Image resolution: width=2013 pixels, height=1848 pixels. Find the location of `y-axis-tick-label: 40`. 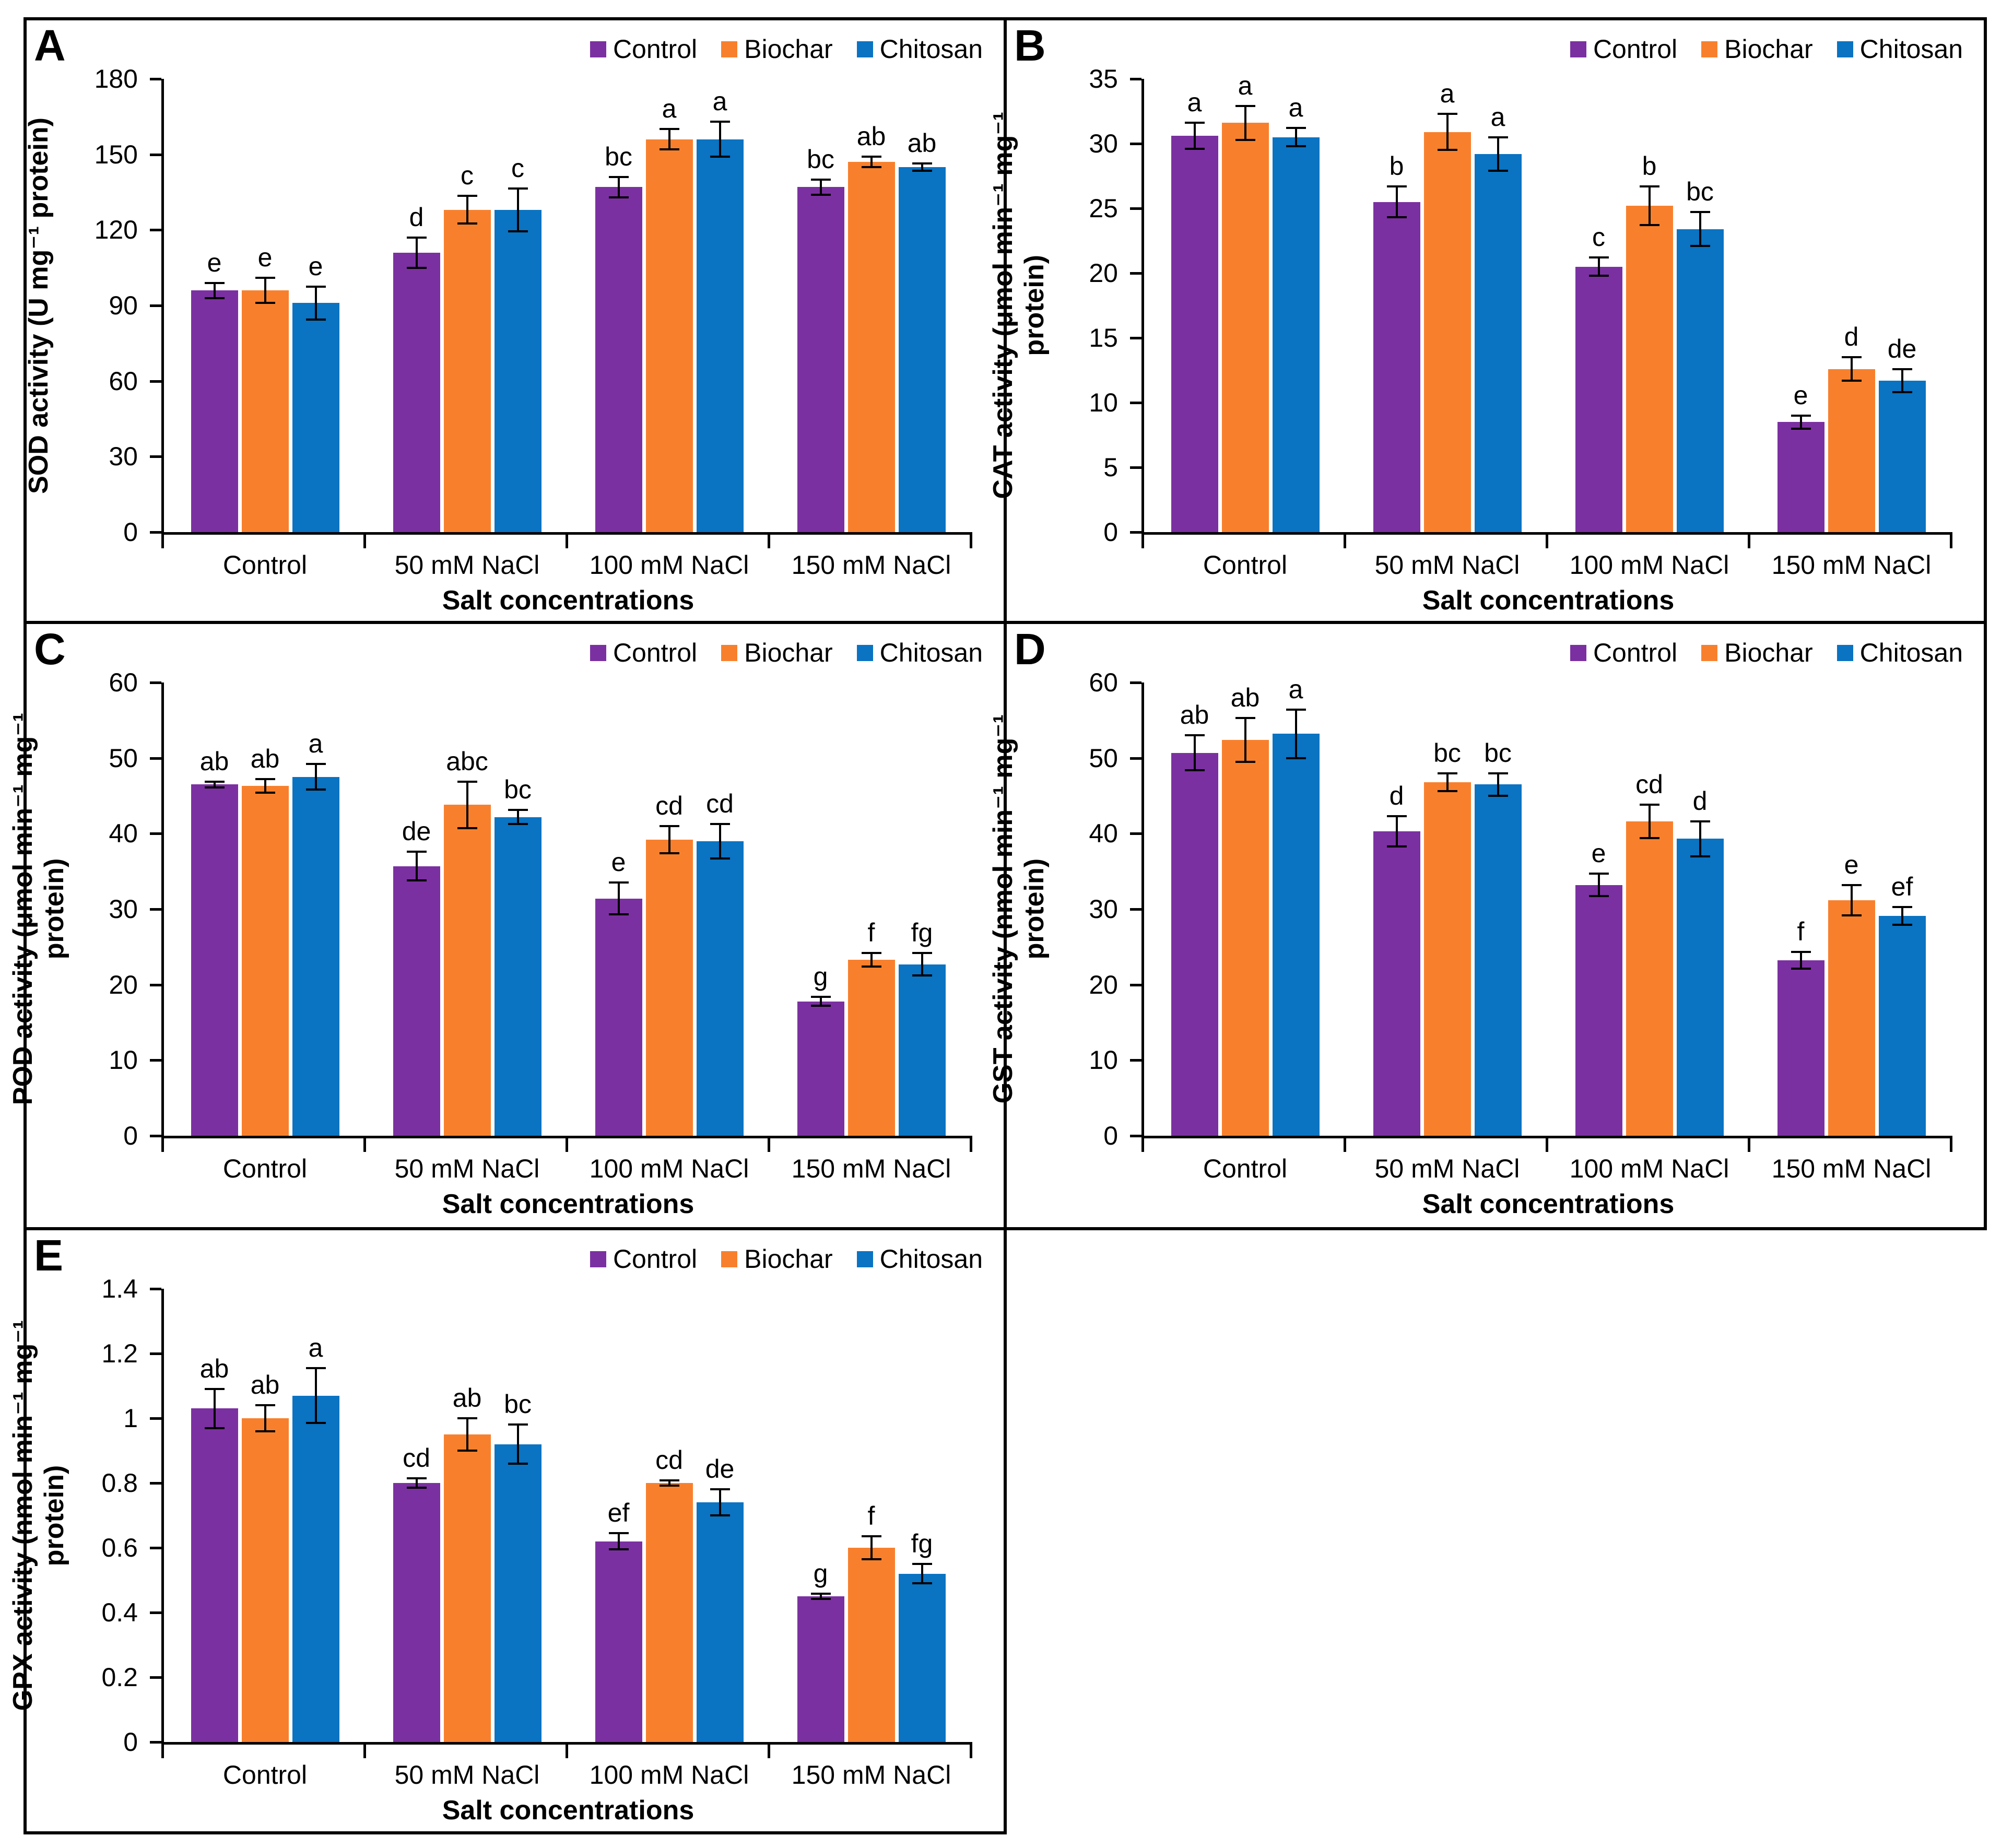

y-axis-tick-label: 40 is located at coordinates (1103, 834).